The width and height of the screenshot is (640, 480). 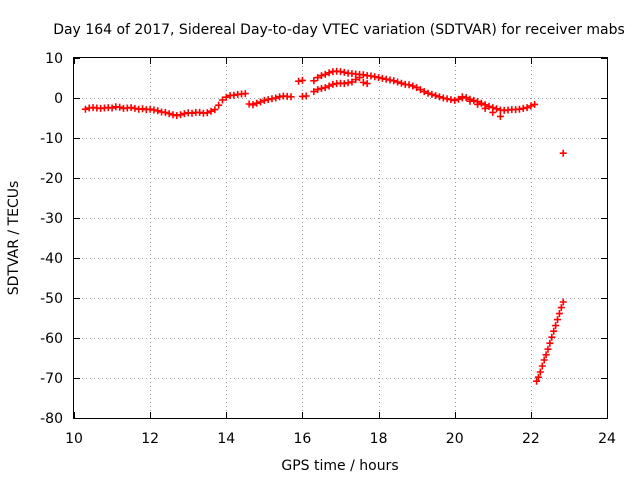 I want to click on x-tick-label: 14, so click(x=226, y=439).